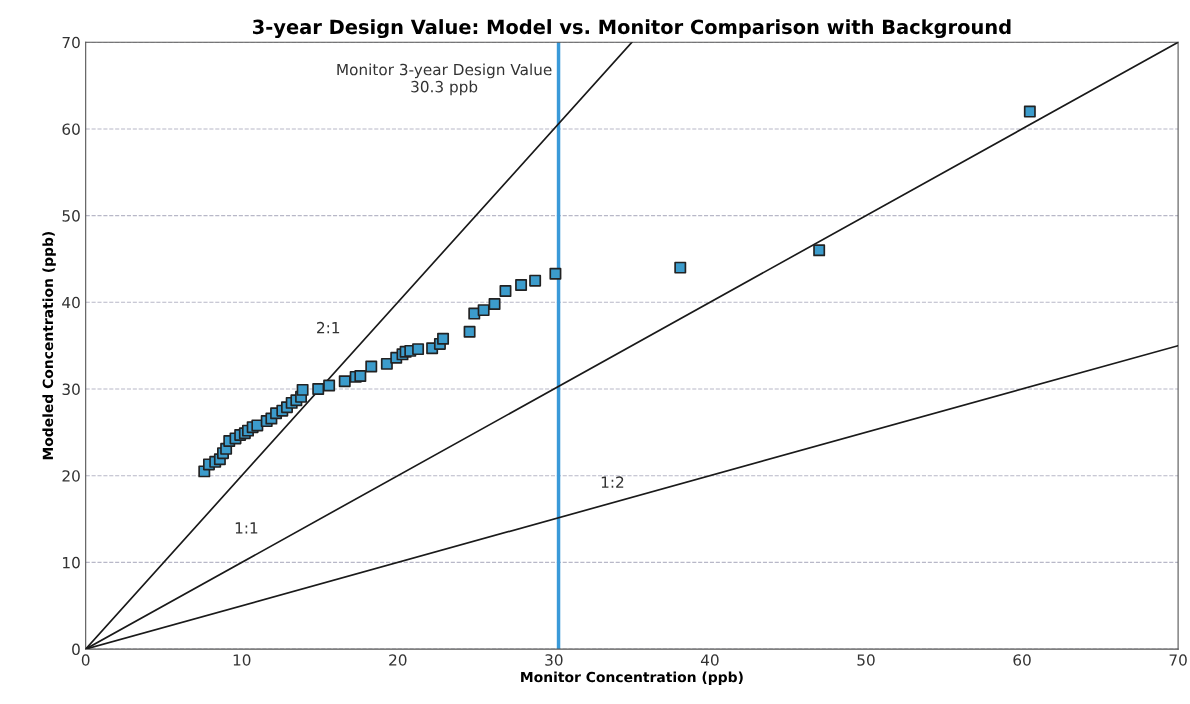 The image size is (1190, 704). Describe the element at coordinates (242, 660) in the screenshot. I see `x-tick-label: 10` at that location.